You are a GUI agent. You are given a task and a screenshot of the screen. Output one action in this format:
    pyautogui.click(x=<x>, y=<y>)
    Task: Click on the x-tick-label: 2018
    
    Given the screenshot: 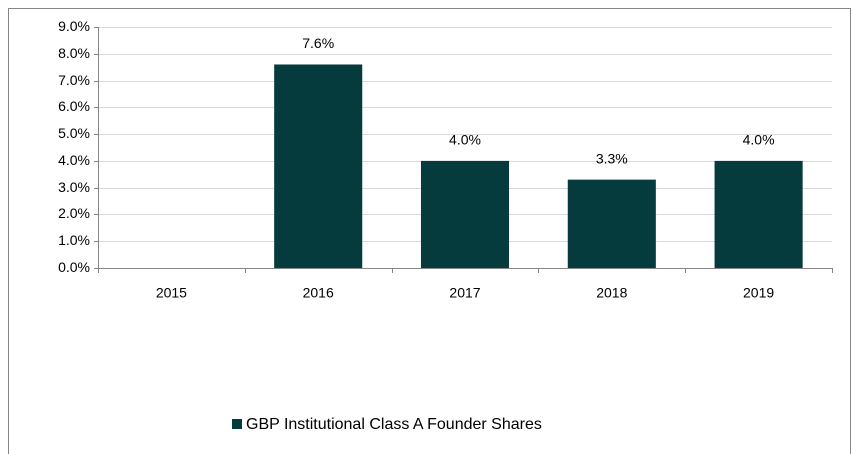 What is the action you would take?
    pyautogui.click(x=611, y=293)
    